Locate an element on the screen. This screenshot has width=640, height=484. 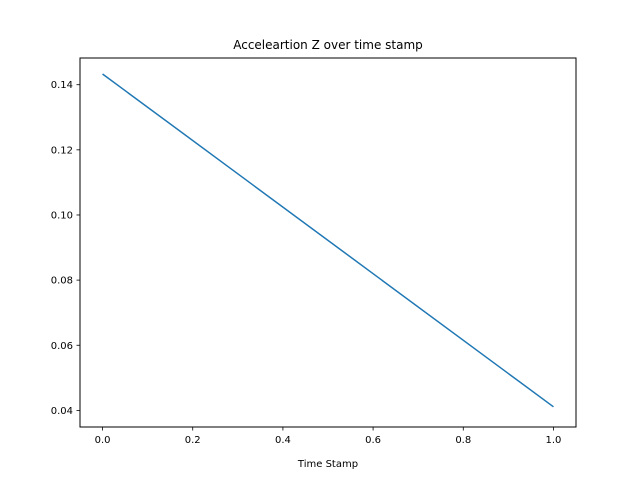
y-tick-label: 0.14 is located at coordinates (62, 85).